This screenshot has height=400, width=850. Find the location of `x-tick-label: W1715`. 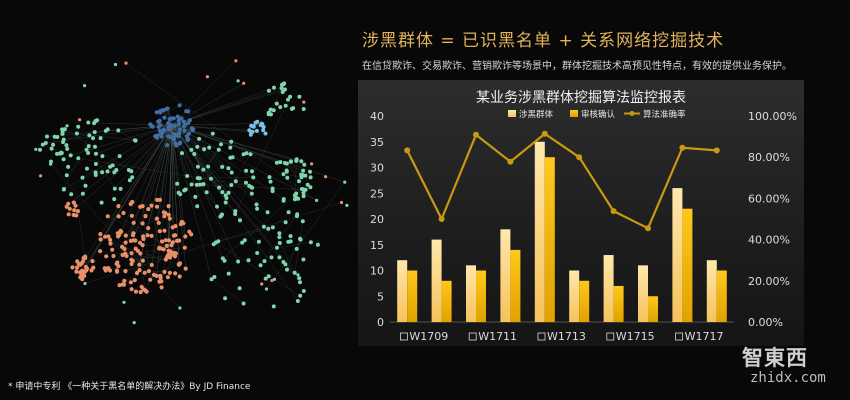

x-tick-label: W1715 is located at coordinates (635, 336).